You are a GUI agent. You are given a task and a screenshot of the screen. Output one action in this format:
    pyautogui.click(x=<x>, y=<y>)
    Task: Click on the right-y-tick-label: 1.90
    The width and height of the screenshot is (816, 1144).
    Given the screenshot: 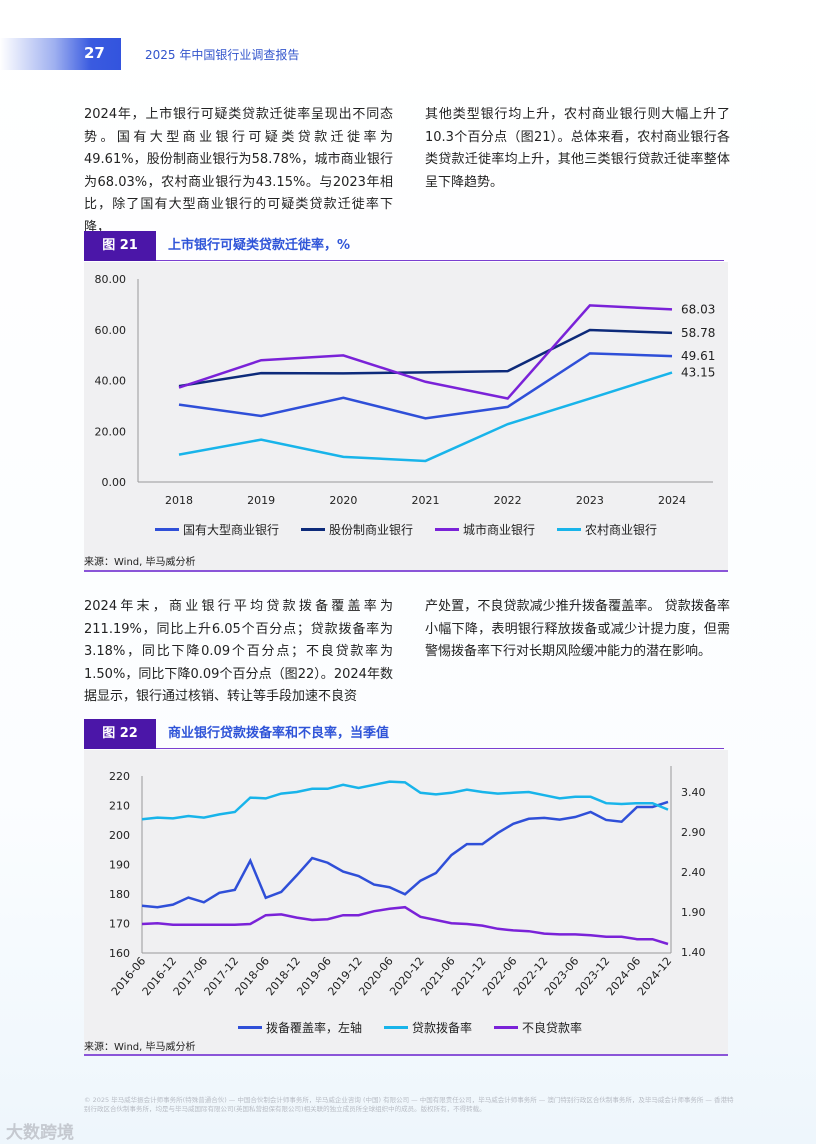 What is the action you would take?
    pyautogui.click(x=693, y=912)
    